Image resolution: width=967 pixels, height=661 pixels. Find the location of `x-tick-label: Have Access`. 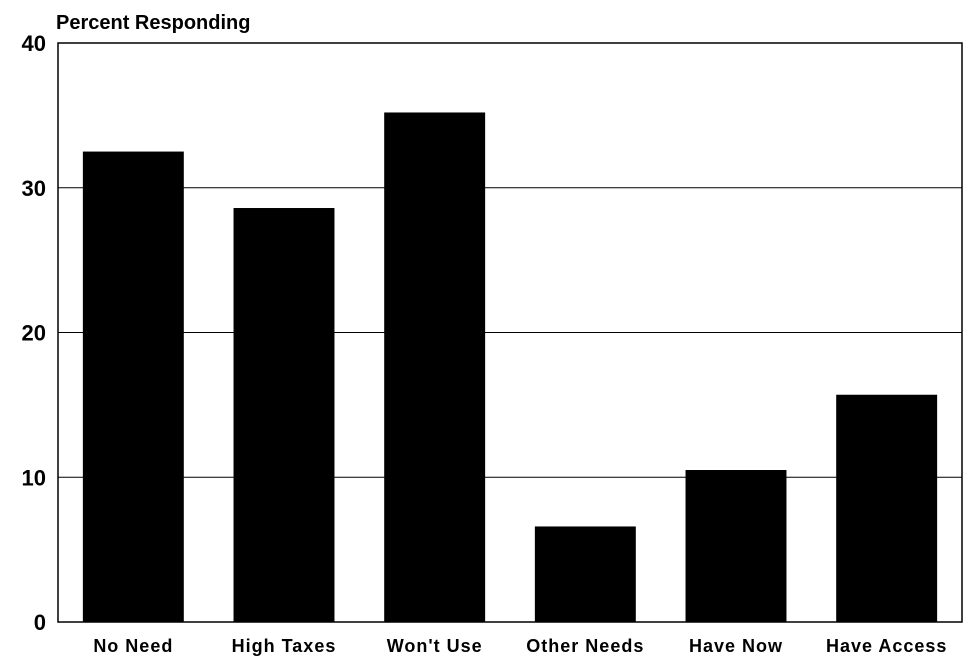

x-tick-label: Have Access is located at coordinates (886, 646).